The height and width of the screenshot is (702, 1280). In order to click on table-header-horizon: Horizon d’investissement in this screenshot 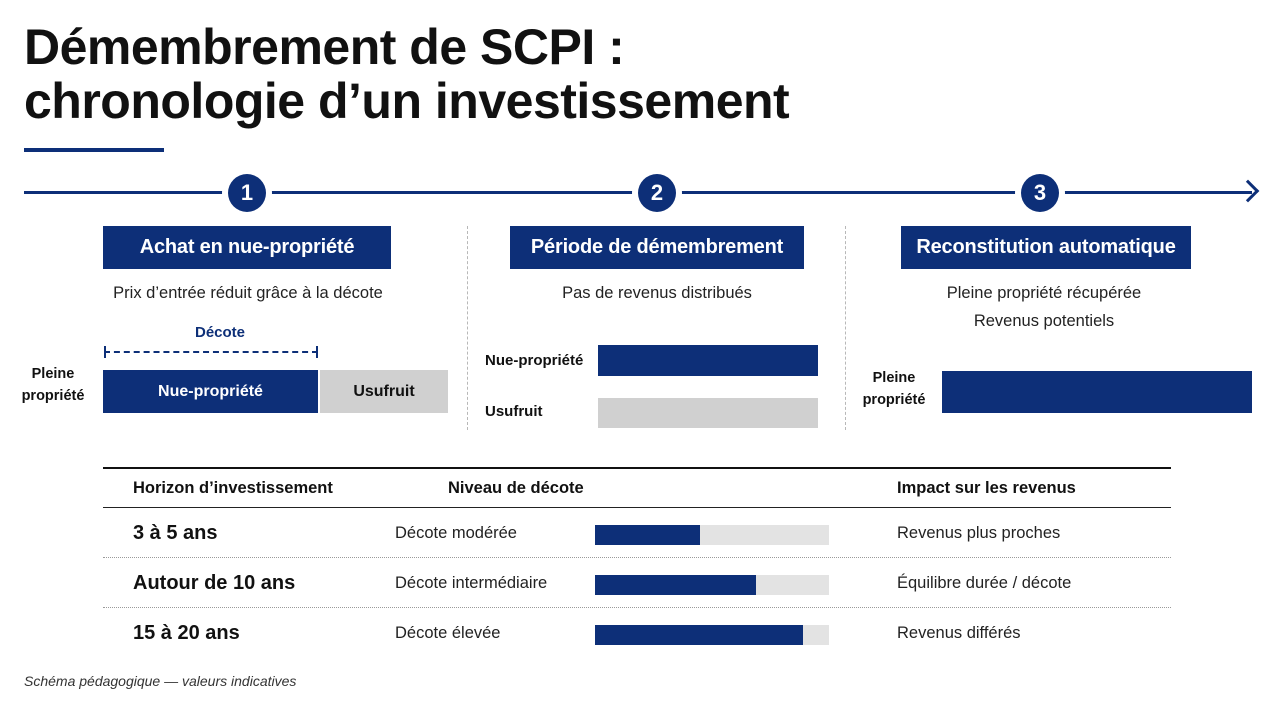, I will do `click(233, 488)`.